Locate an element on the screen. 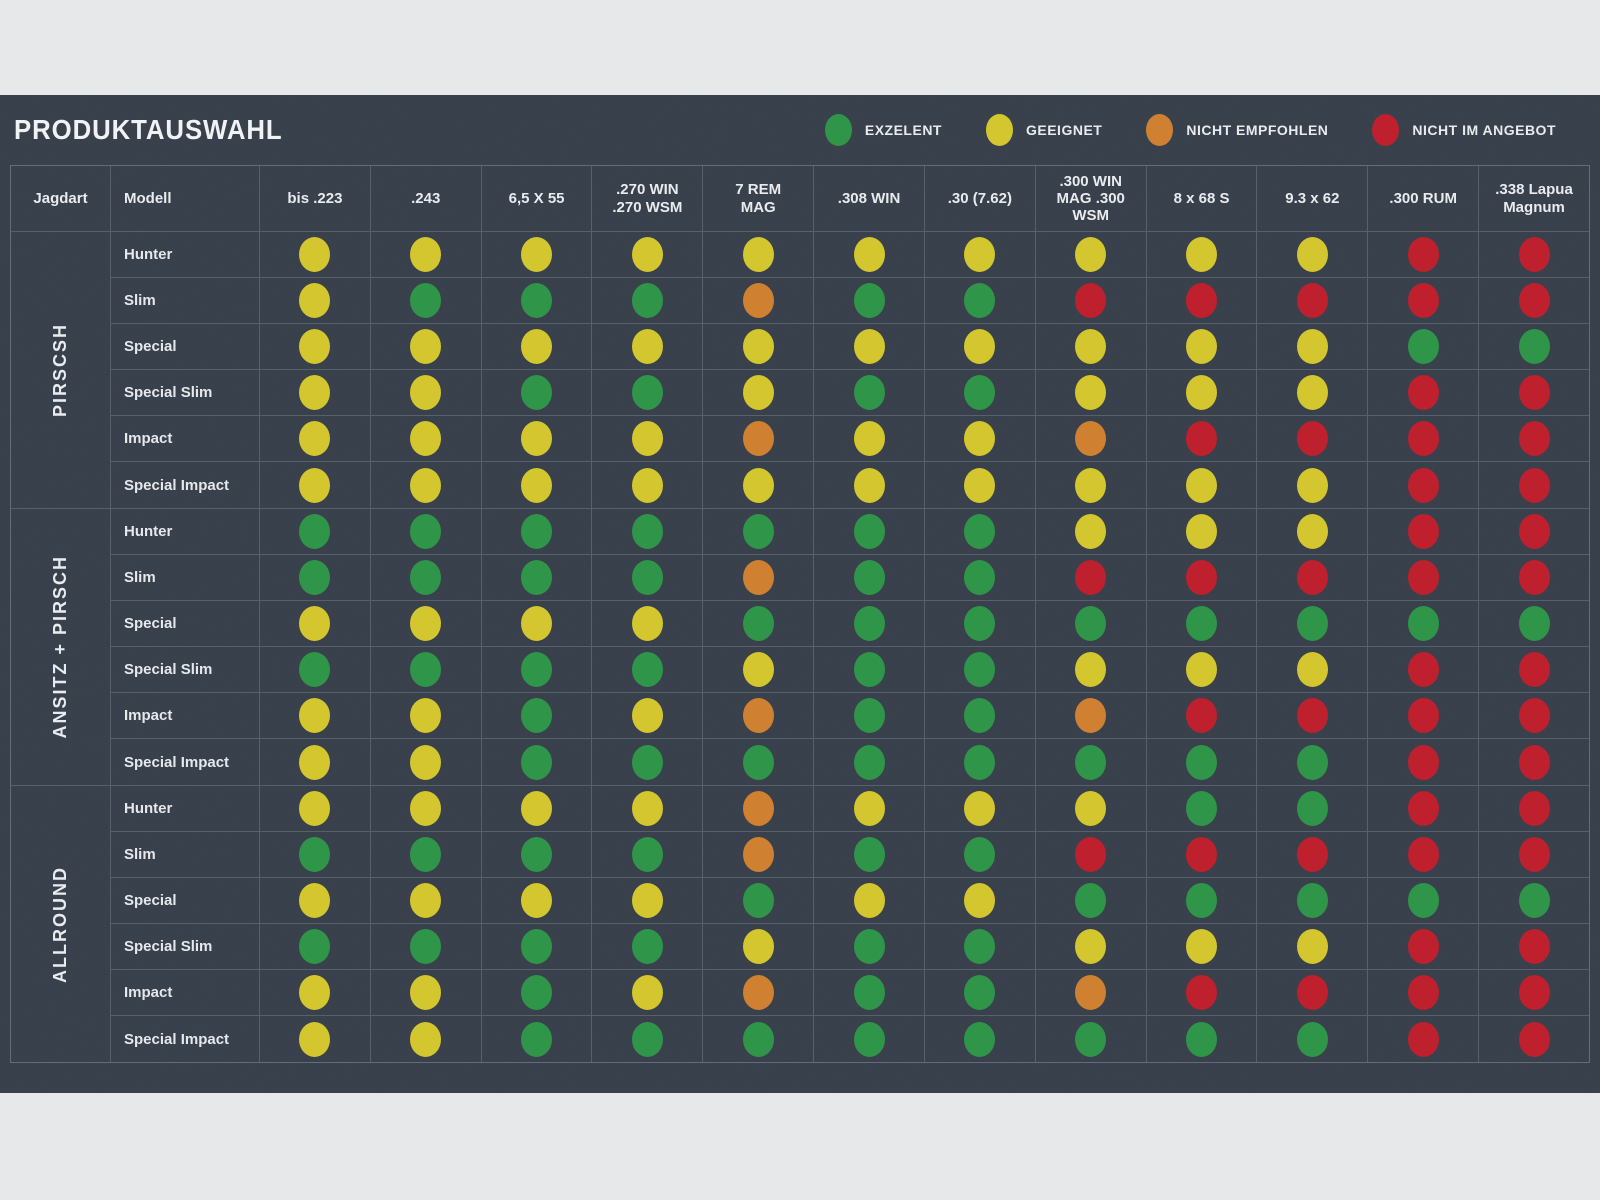 This screenshot has width=1600, height=1200. column-header-caliber-4: 7 REM MAG is located at coordinates (759, 198).